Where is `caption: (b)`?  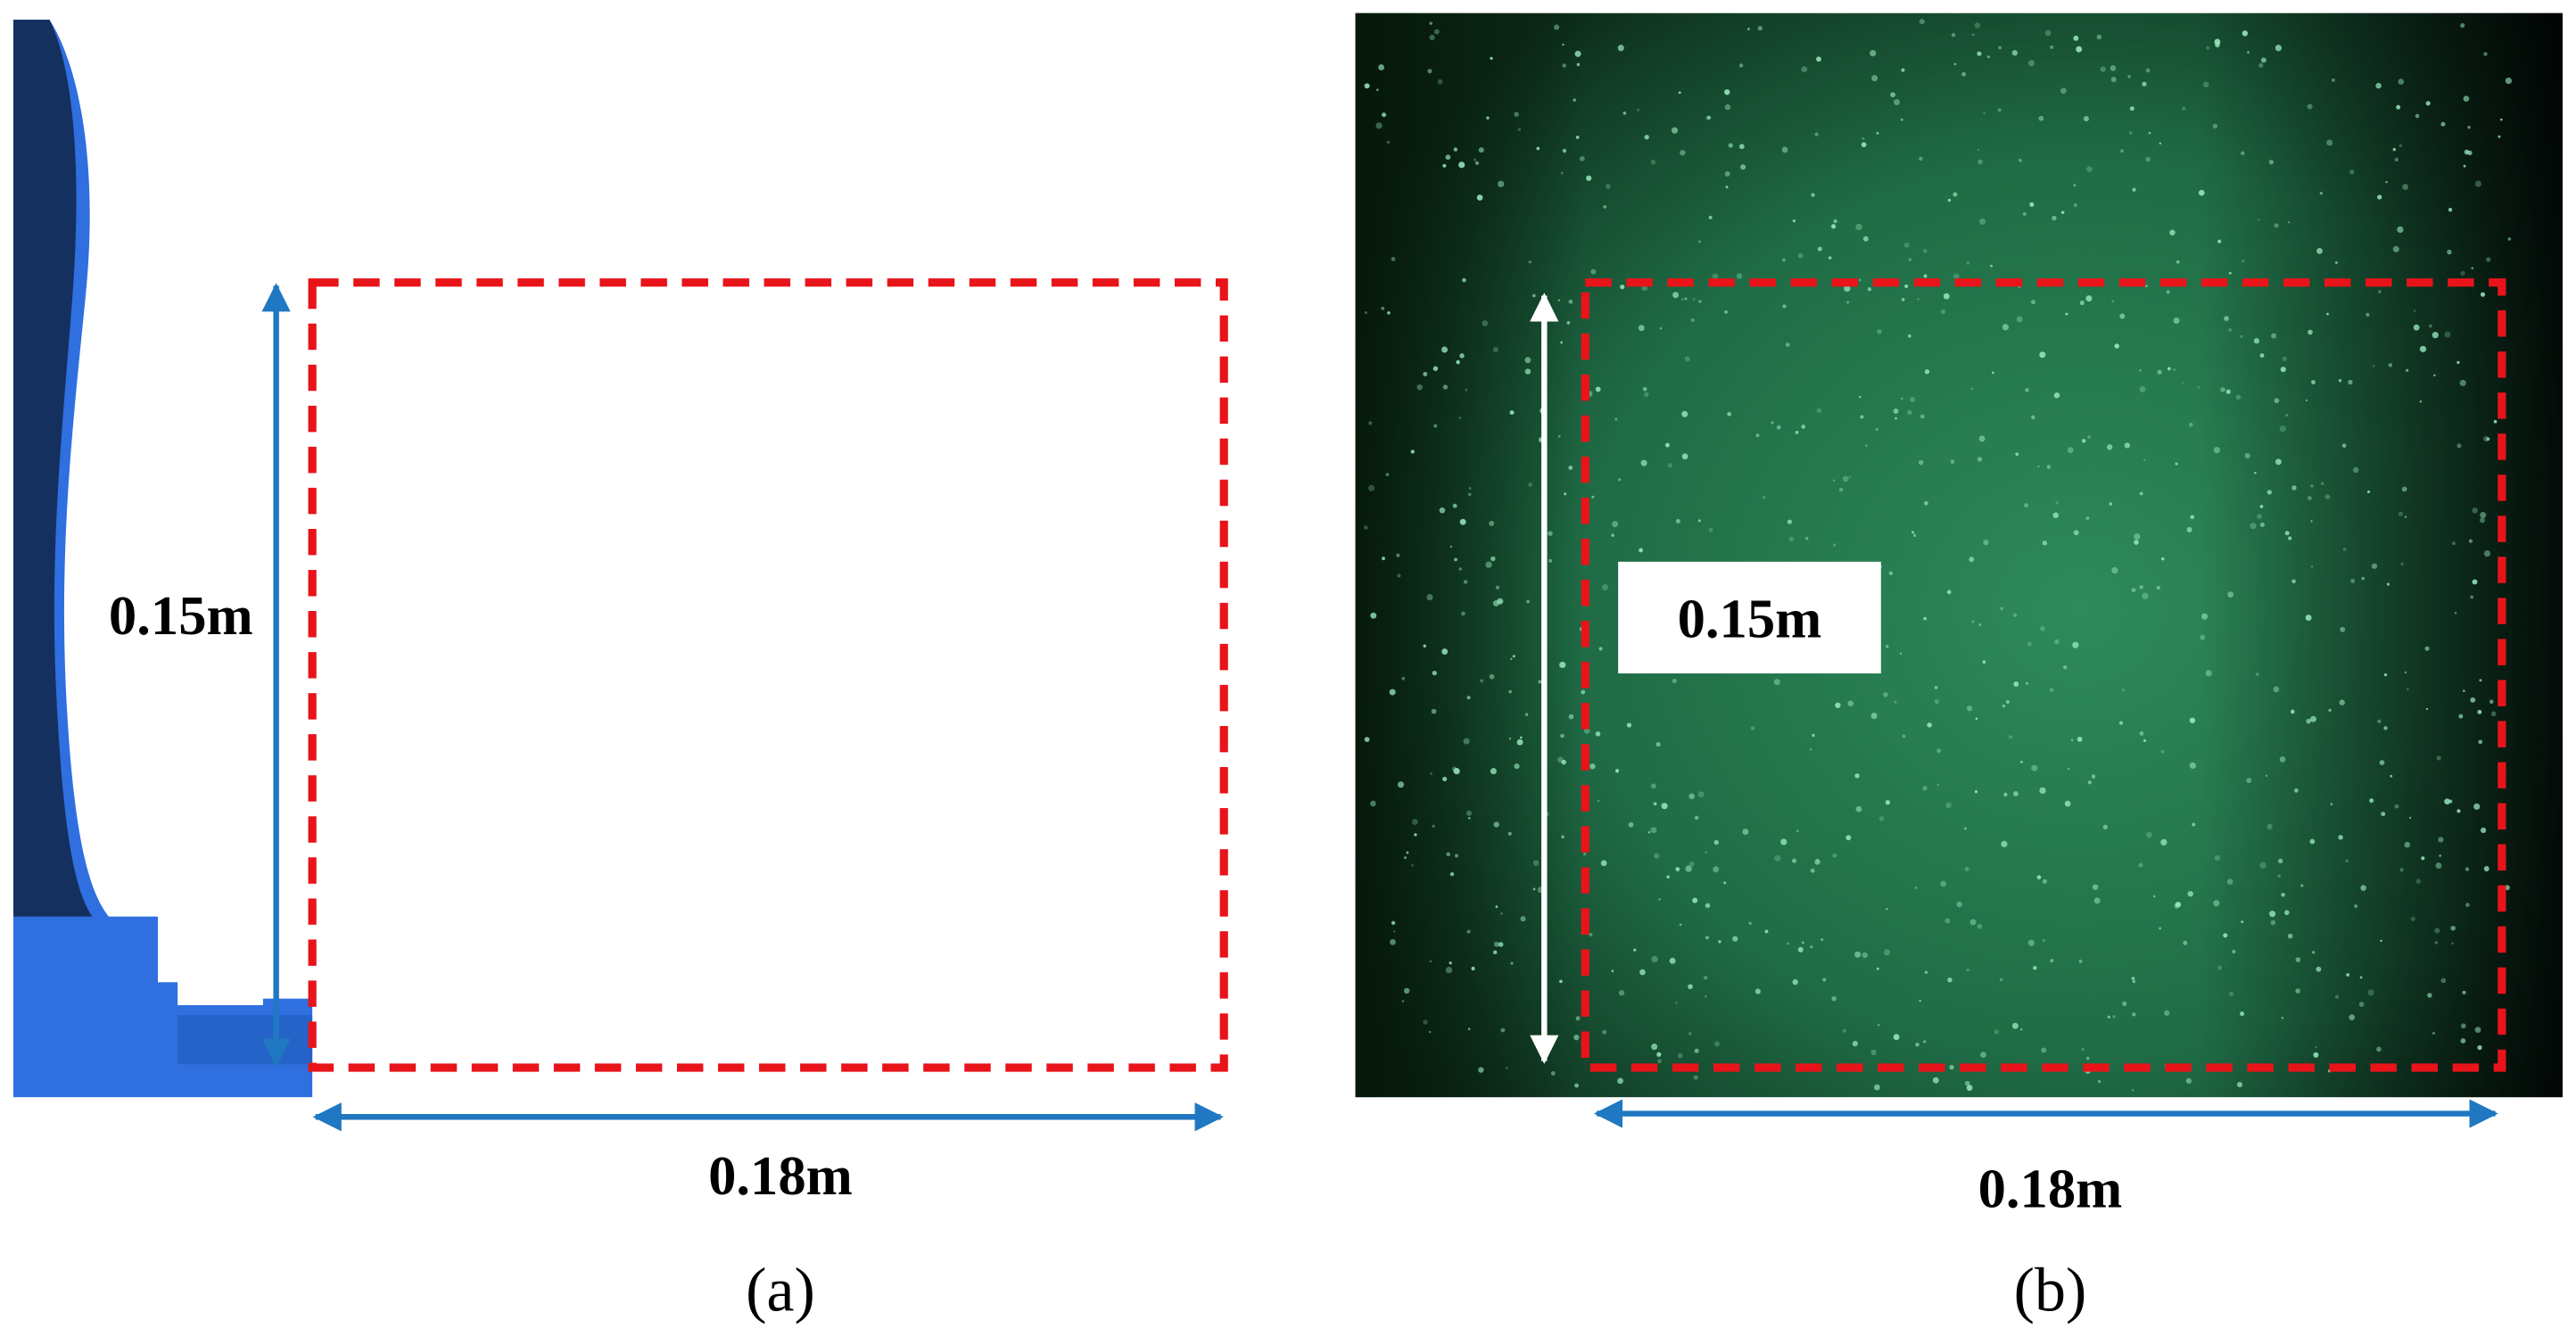 caption: (b) is located at coordinates (2051, 1291).